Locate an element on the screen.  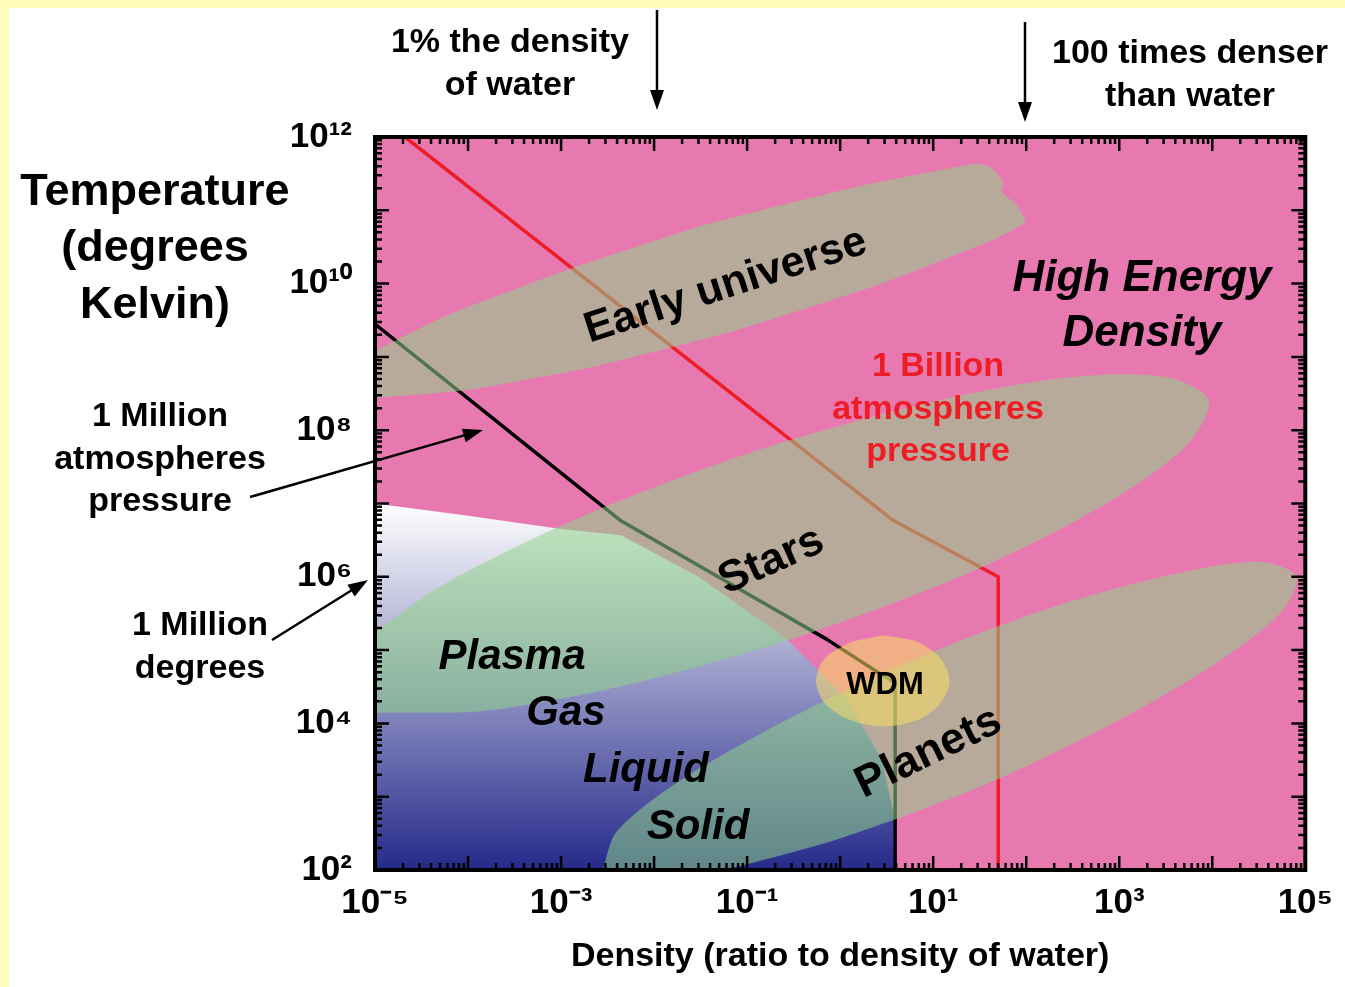
y-tick-label: 10¹⁰ is located at coordinates (321, 281).